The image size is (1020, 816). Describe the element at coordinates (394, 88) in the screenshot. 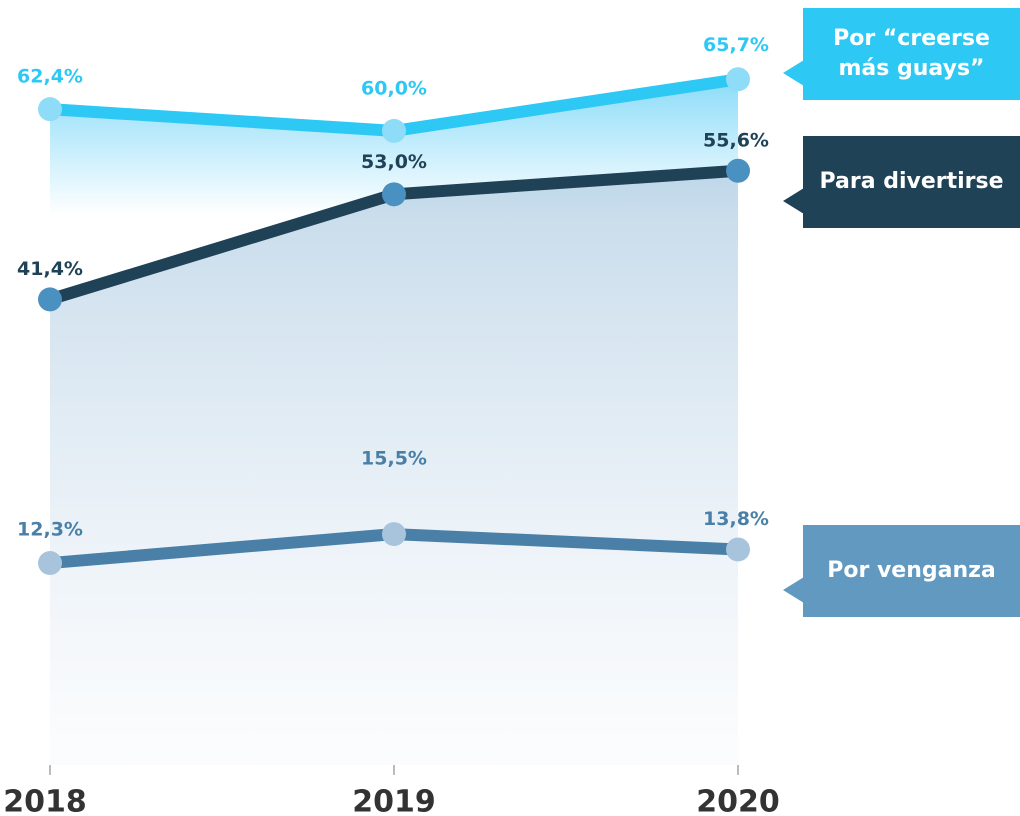

I see `value-label: 60,0%` at that location.